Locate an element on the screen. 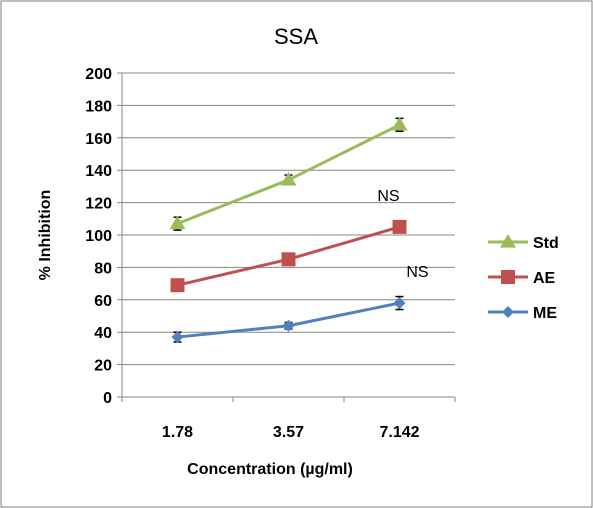 This screenshot has height=508, width=593. y-tick-label: 20 is located at coordinates (103, 366).